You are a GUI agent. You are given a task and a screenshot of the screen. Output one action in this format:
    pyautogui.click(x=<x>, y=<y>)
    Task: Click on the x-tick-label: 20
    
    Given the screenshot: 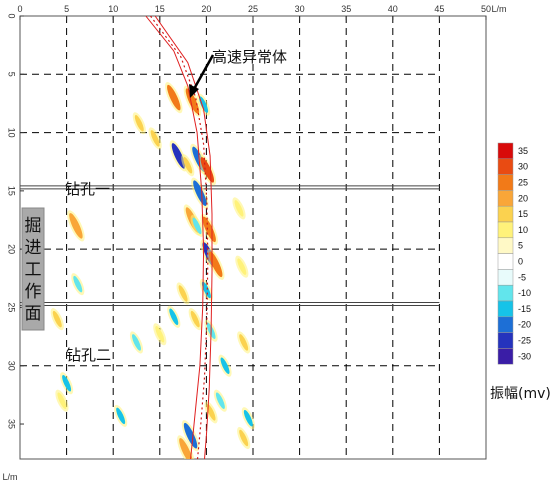 What is the action you would take?
    pyautogui.click(x=206, y=9)
    